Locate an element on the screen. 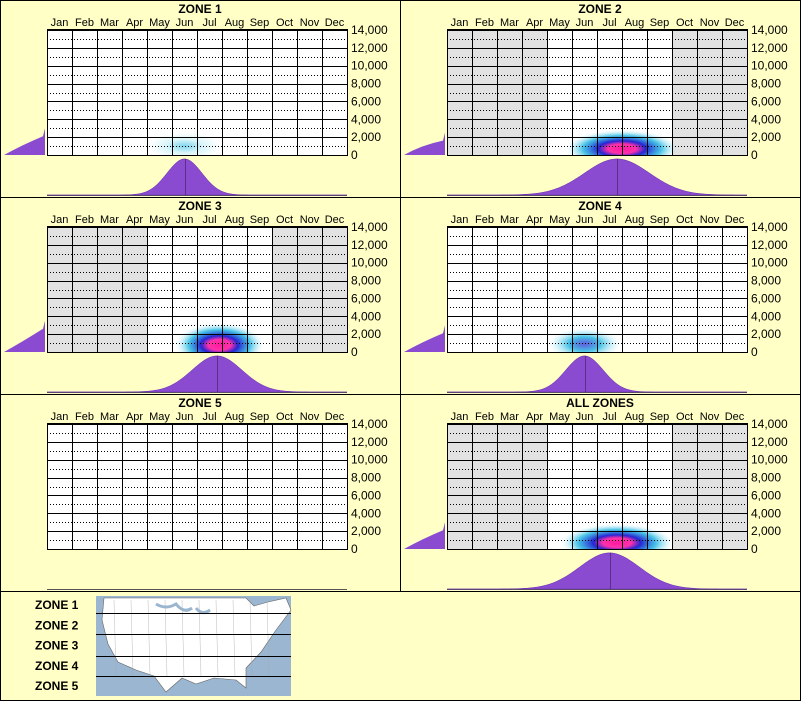 Image resolution: width=801 pixels, height=701 pixels. zone-legend-label: ZONE 4 is located at coordinates (57, 666).